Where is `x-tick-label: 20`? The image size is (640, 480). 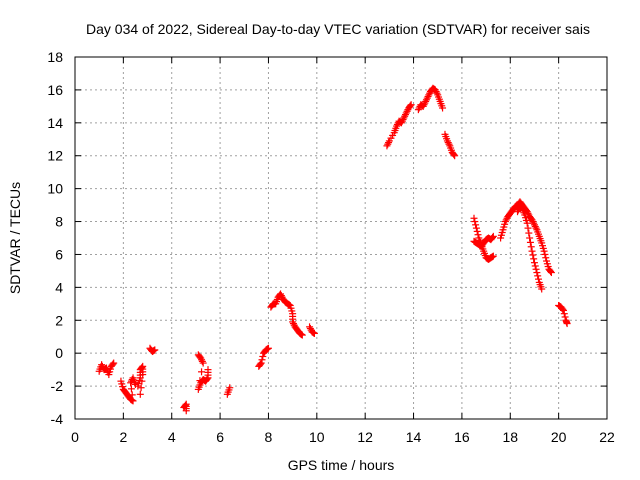 x-tick-label: 20 is located at coordinates (559, 437).